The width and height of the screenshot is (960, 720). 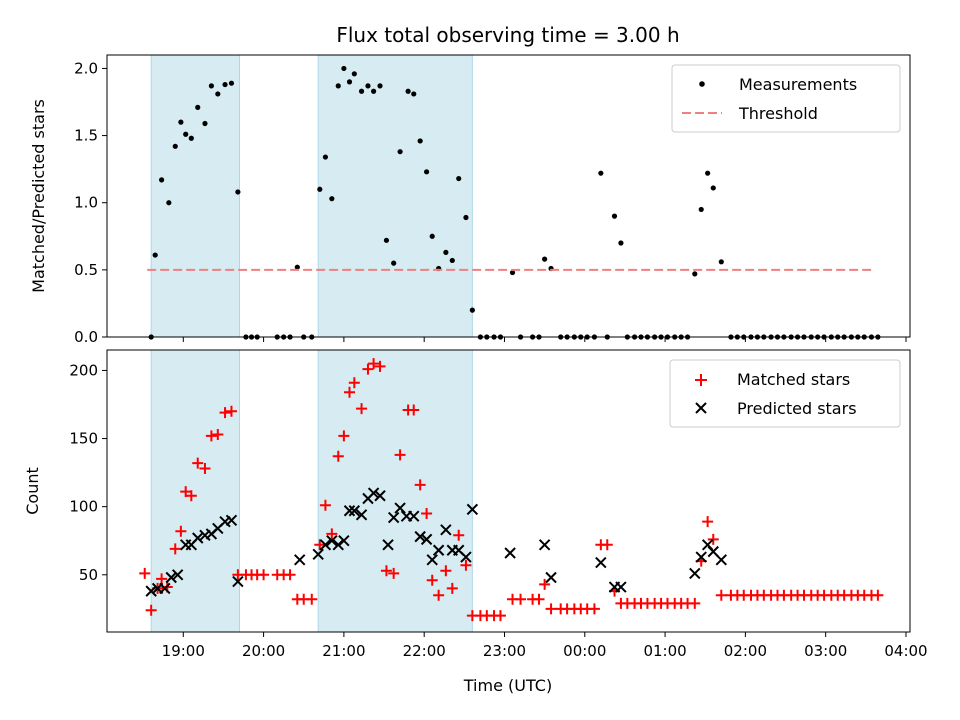 I want to click on x-tick-label: 21:00, so click(x=343, y=651).